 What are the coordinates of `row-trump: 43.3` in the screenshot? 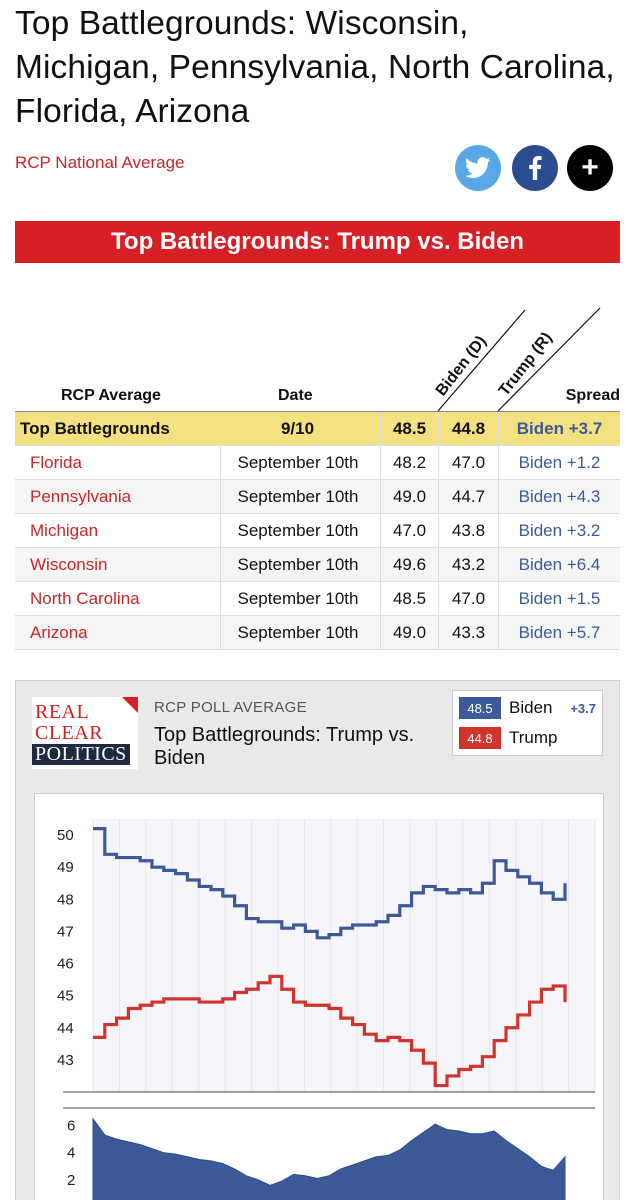 It's located at (468, 632).